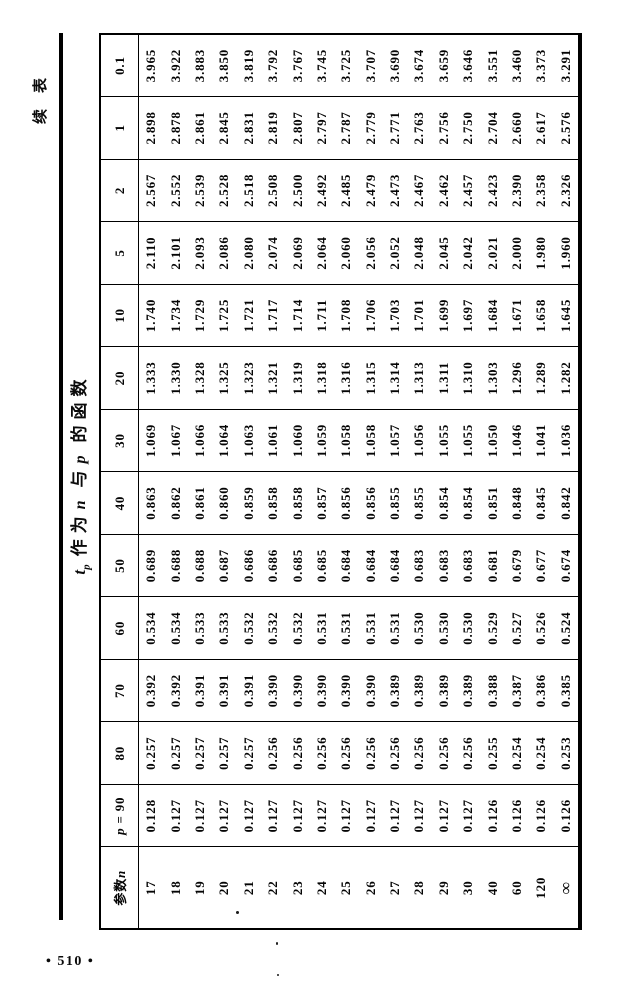 This screenshot has width=640, height=988. I want to click on value-cell: 1.729, so click(200, 315).